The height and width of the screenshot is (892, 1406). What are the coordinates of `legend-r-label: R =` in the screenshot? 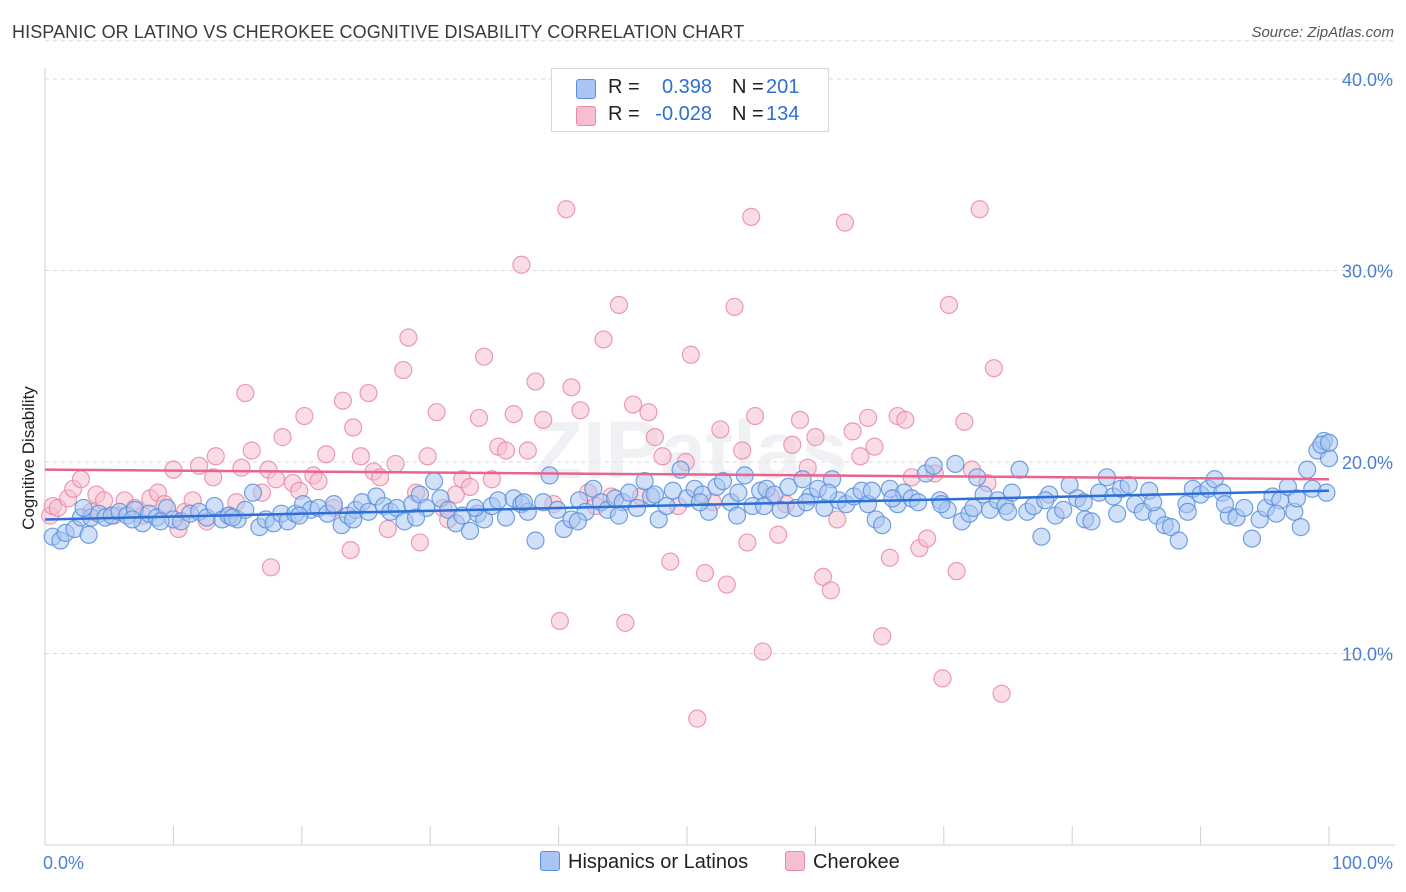 It's located at (624, 87).